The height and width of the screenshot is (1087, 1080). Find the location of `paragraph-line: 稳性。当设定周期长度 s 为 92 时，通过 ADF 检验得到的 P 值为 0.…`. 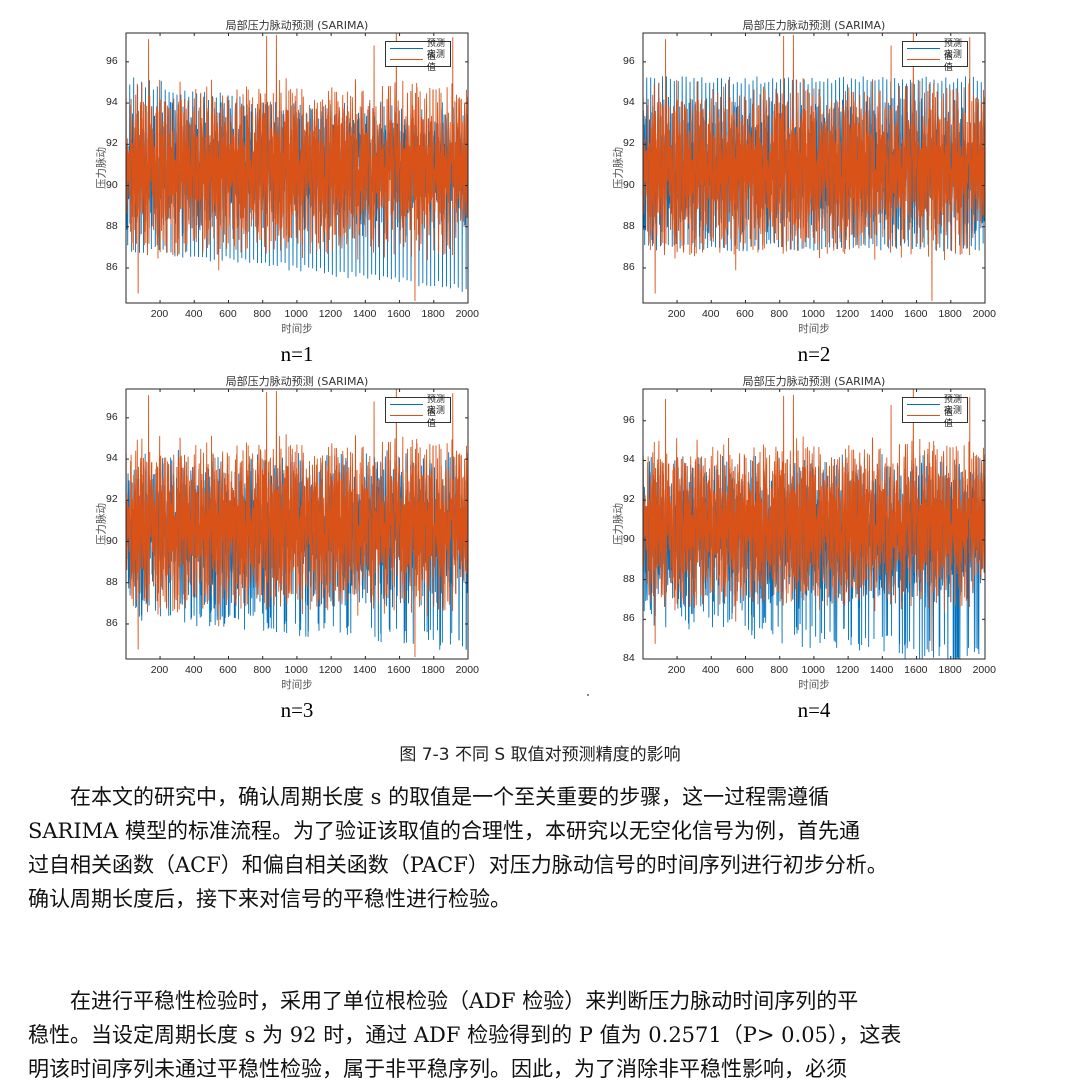

paragraph-line: 稳性。当设定周期长度 s 为 92 时，通过 ADF 检验得到的 P 值为 0.… is located at coordinates (465, 1035).